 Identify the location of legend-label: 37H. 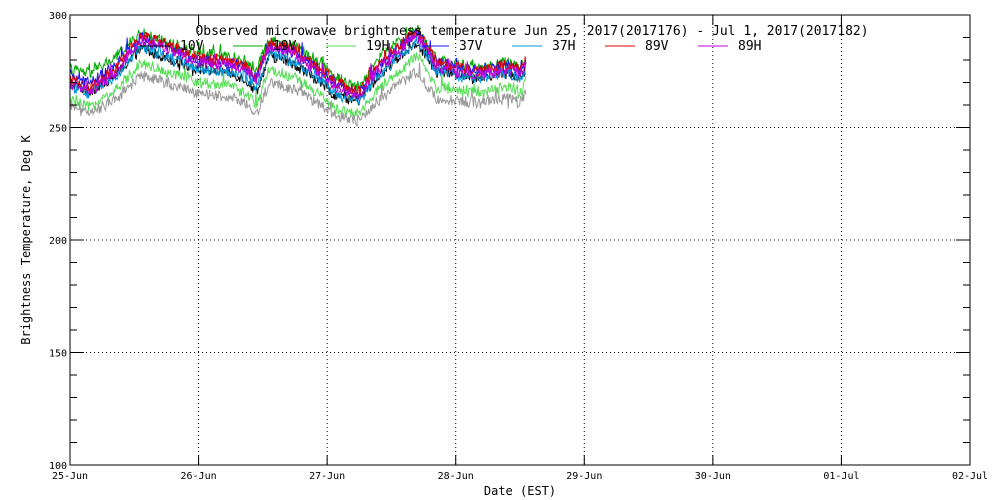
(563, 46).